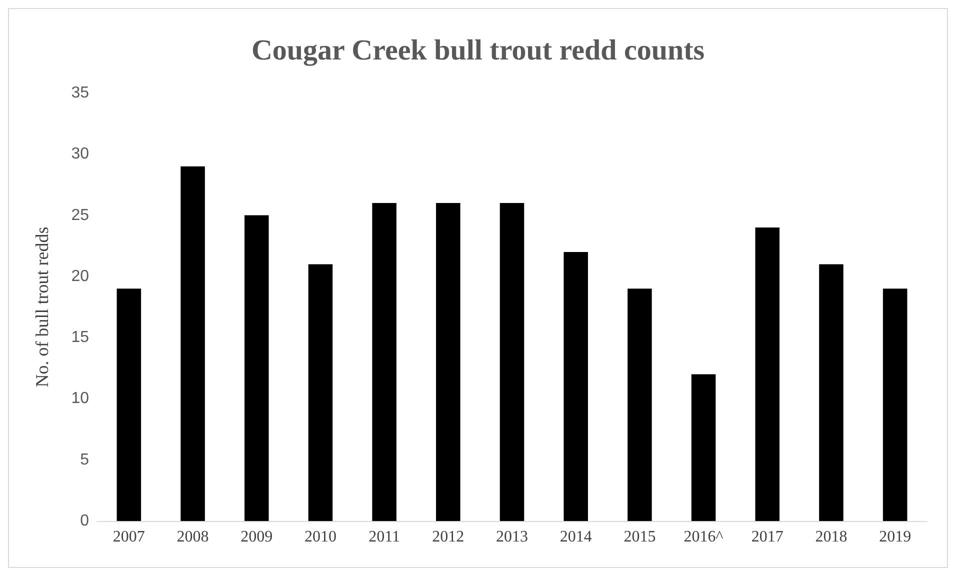  I want to click on chart-title: Cougar Creek bull trout redd counts, so click(478, 50).